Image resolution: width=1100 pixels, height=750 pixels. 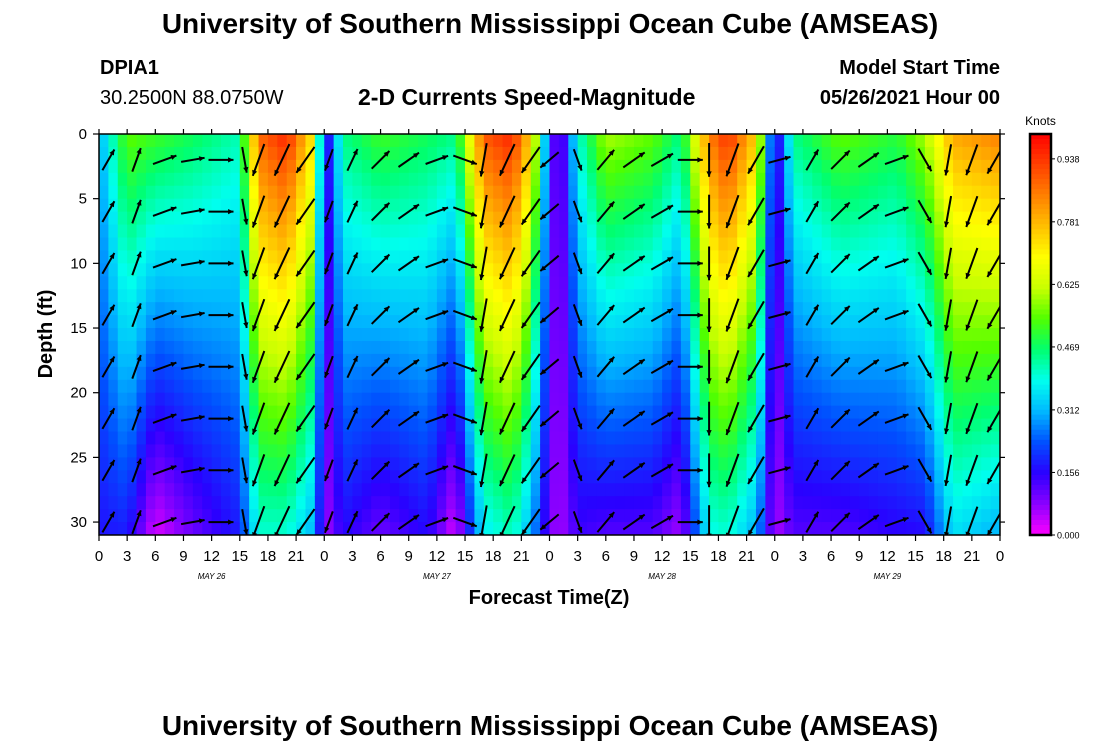 What do you see at coordinates (239, 556) in the screenshot?
I see `x-tick-label: 15` at bounding box center [239, 556].